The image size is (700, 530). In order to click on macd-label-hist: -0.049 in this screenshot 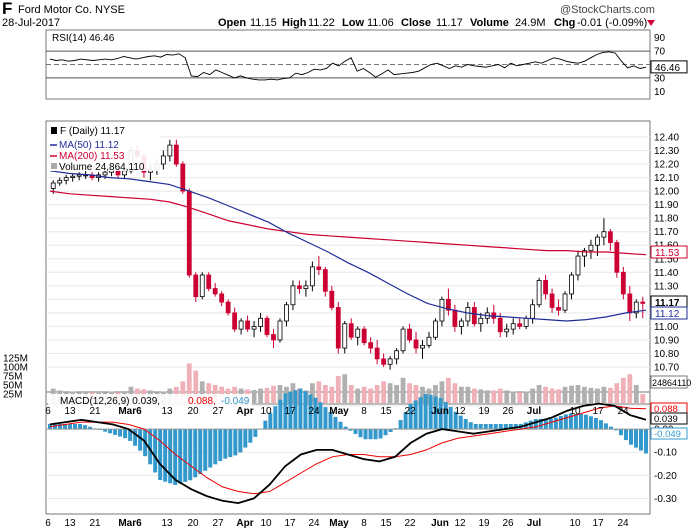, I will do `click(235, 401)`.